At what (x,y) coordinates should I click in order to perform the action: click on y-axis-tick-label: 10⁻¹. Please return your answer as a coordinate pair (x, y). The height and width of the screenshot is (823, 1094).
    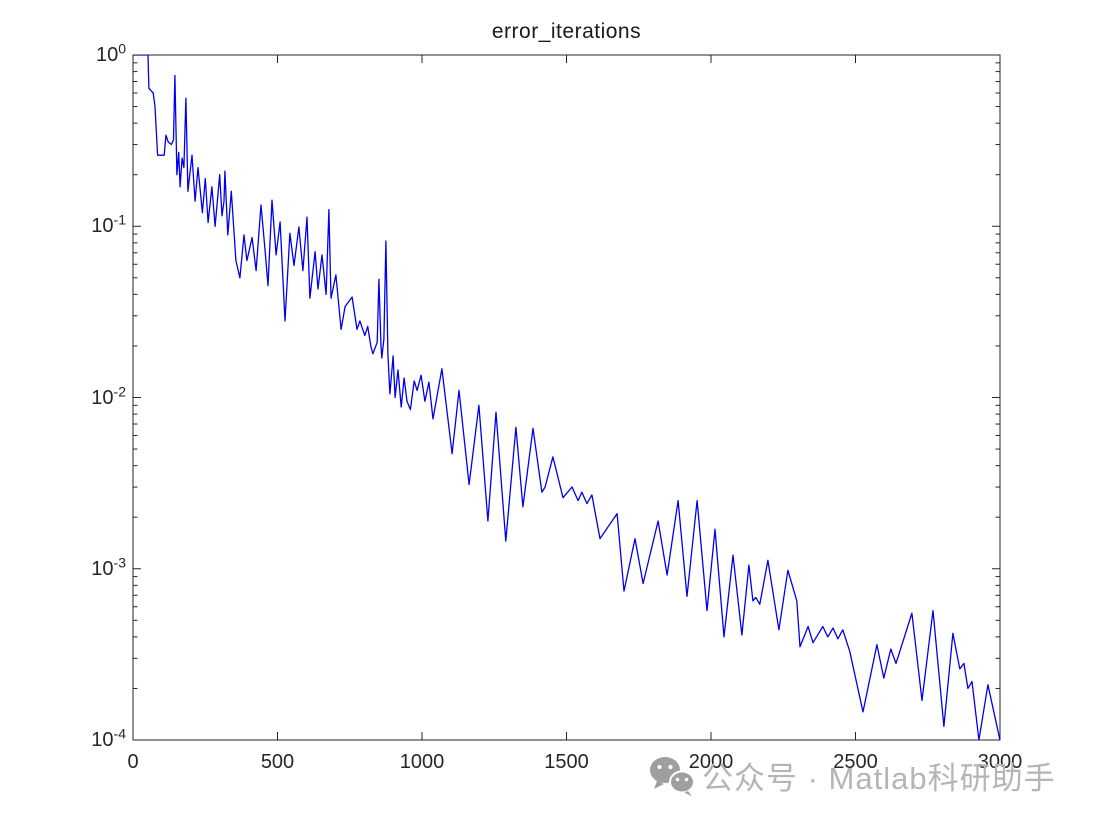
    Looking at the image, I should click on (108, 224).